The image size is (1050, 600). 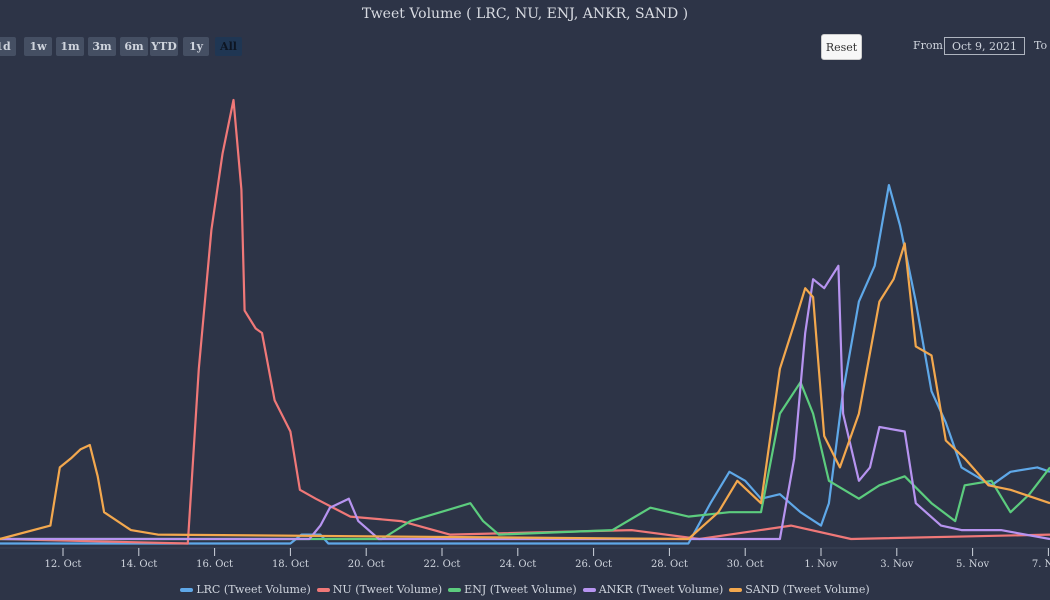 What do you see at coordinates (984, 46) in the screenshot?
I see `from-date-input: Oct 9, 2021` at bounding box center [984, 46].